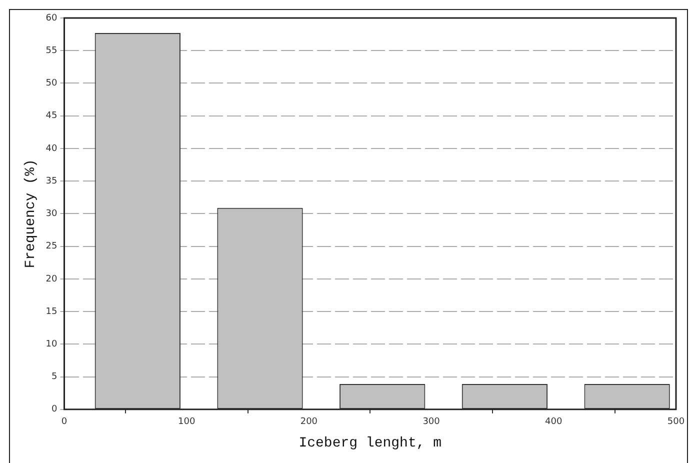 The height and width of the screenshot is (463, 690). What do you see at coordinates (31, 213) in the screenshot?
I see `y-axis-title: Frequency (%)` at bounding box center [31, 213].